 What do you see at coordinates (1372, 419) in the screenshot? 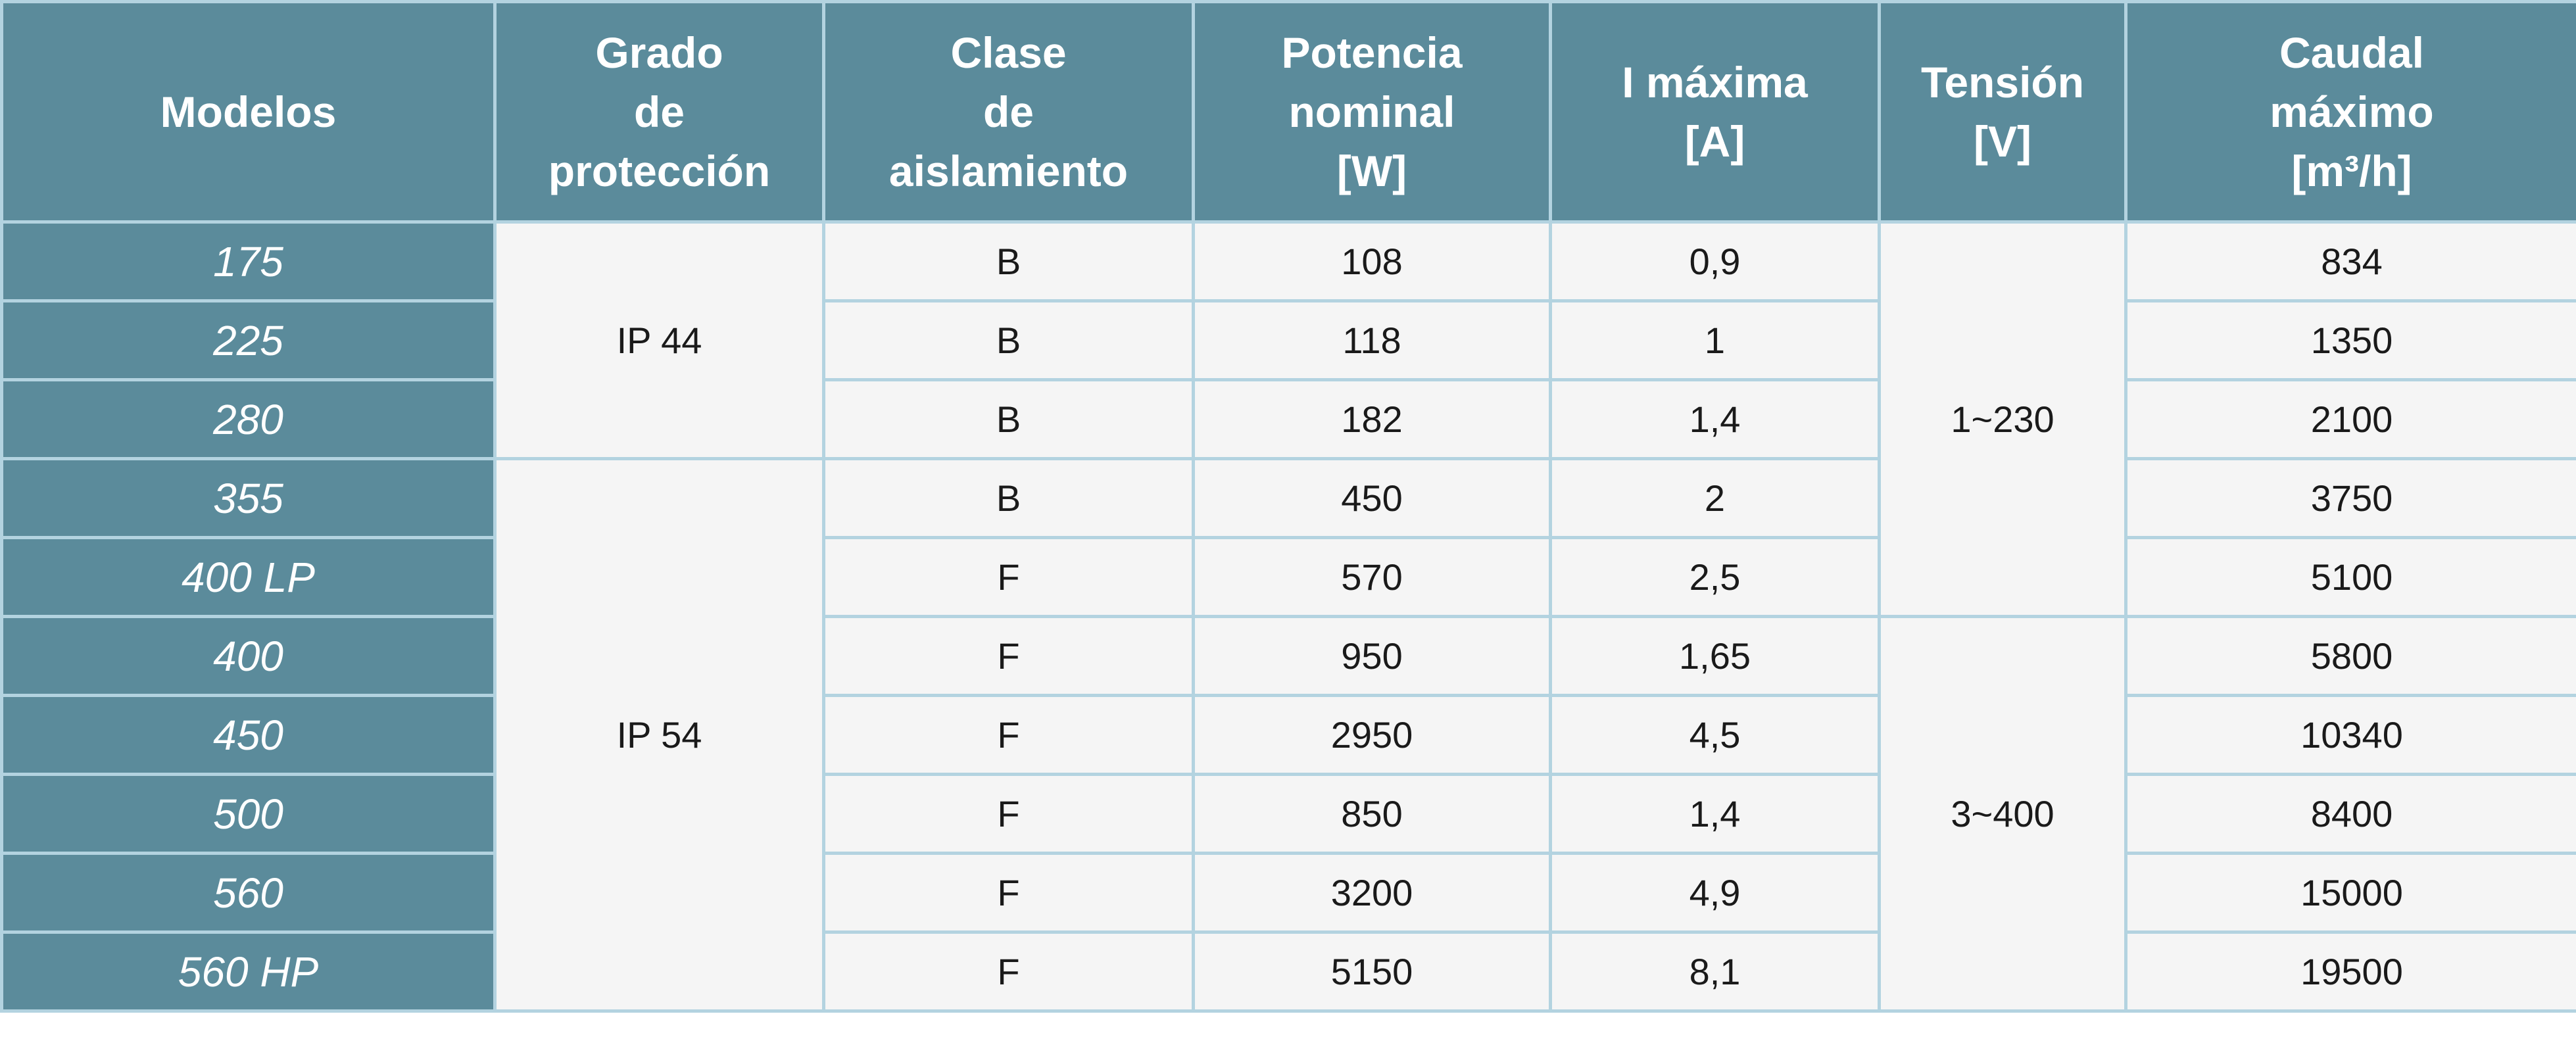
I see `potencia-cell: 182` at bounding box center [1372, 419].